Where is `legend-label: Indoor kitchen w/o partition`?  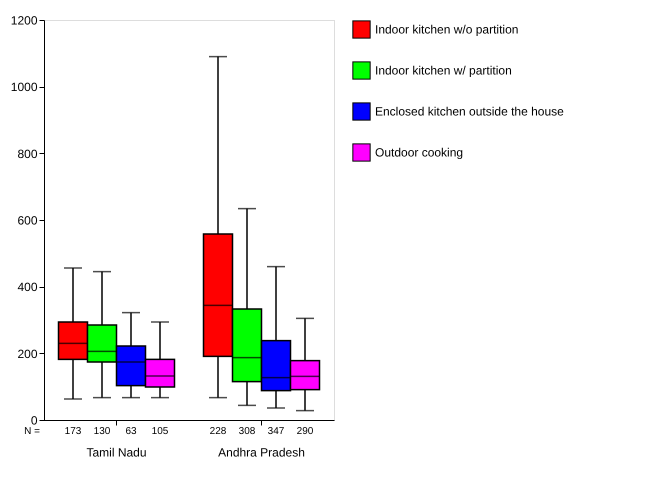 legend-label: Indoor kitchen w/o partition is located at coordinates (446, 29).